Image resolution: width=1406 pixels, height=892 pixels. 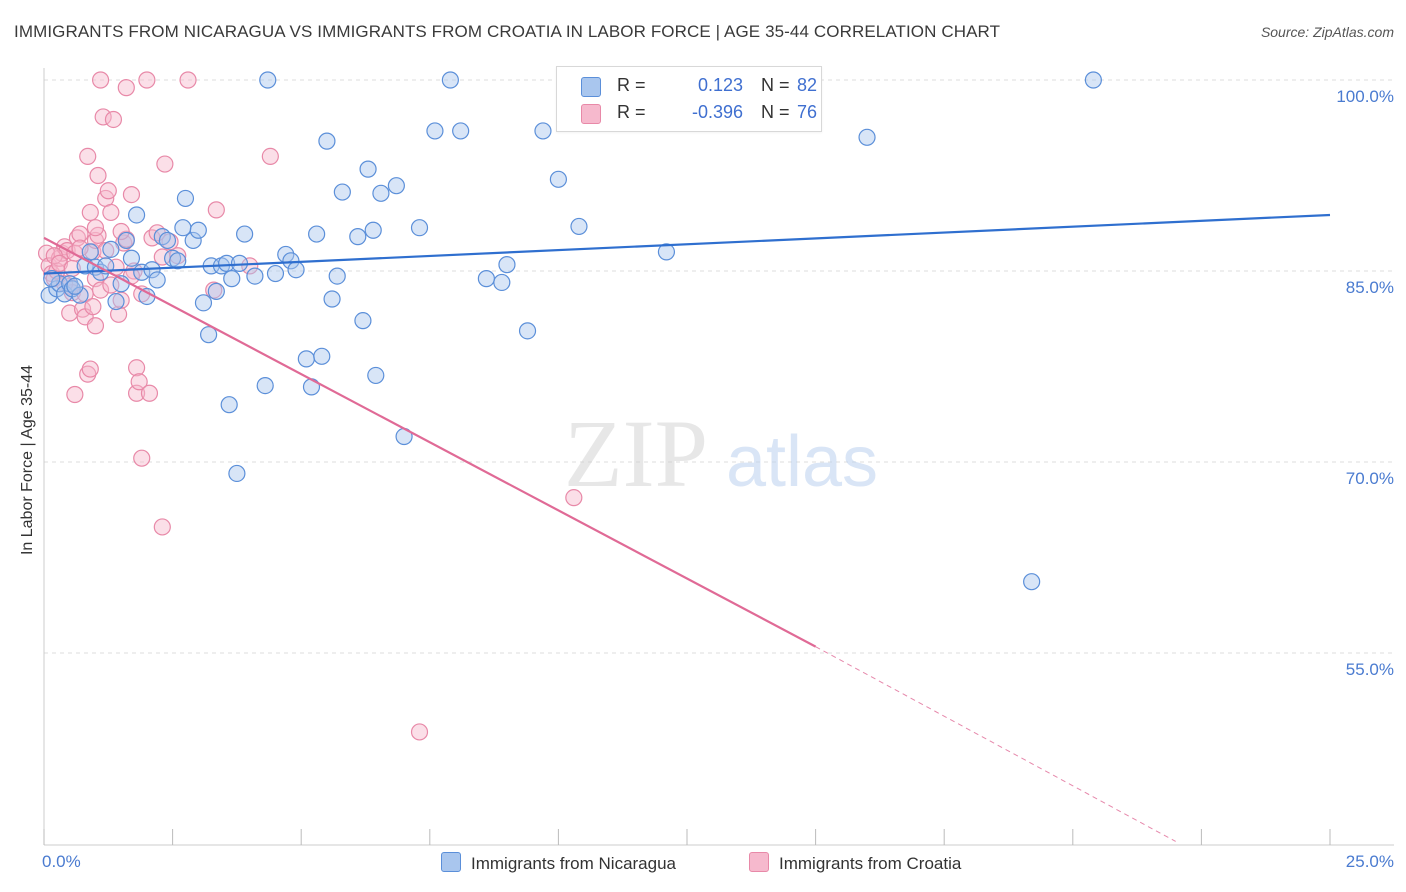 What do you see at coordinates (717, 112) in the screenshot?
I see `r-value: -0.396` at bounding box center [717, 112].